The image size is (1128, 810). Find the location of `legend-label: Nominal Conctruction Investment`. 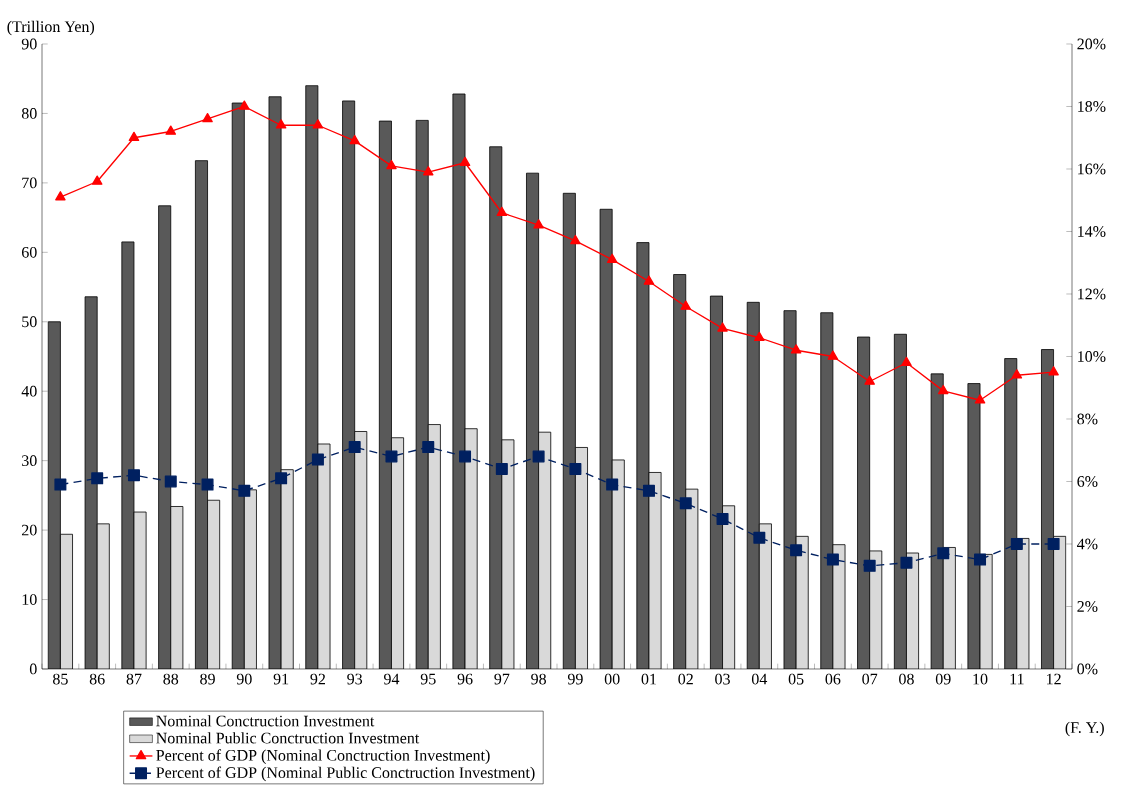

legend-label: Nominal Conctruction Investment is located at coordinates (265, 721).